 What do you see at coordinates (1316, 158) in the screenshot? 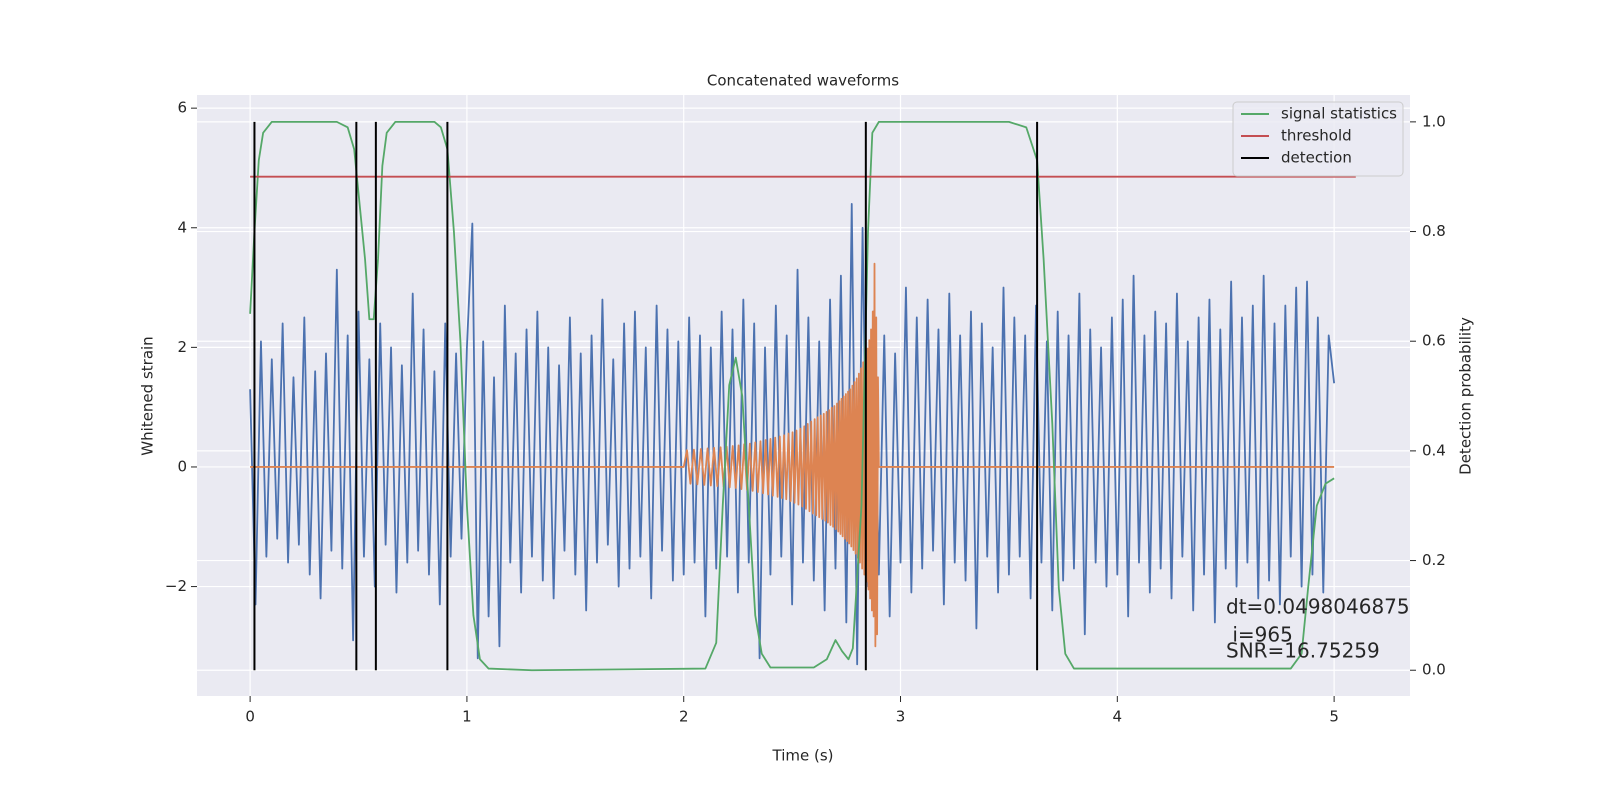
I see `legend-label: detection` at bounding box center [1316, 158].